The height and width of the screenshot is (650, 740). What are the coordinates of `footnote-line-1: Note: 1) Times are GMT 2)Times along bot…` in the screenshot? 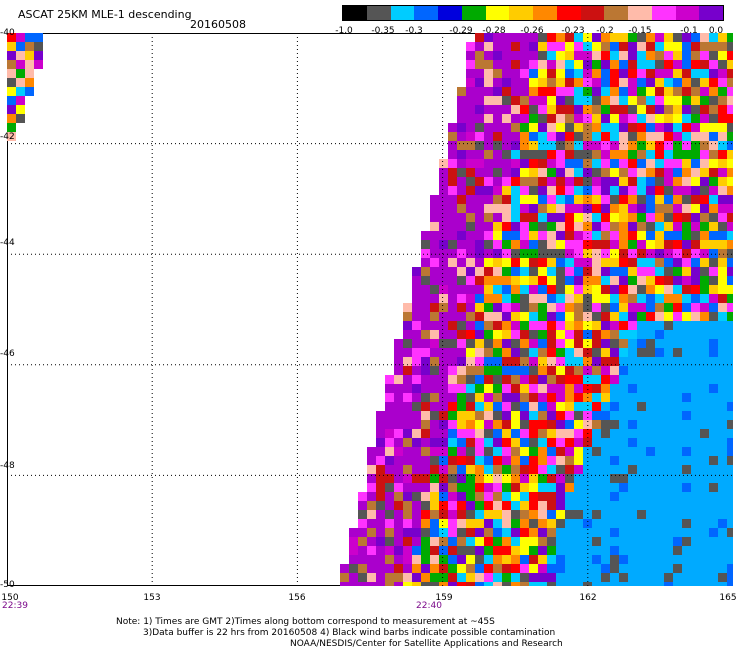 It's located at (305, 622).